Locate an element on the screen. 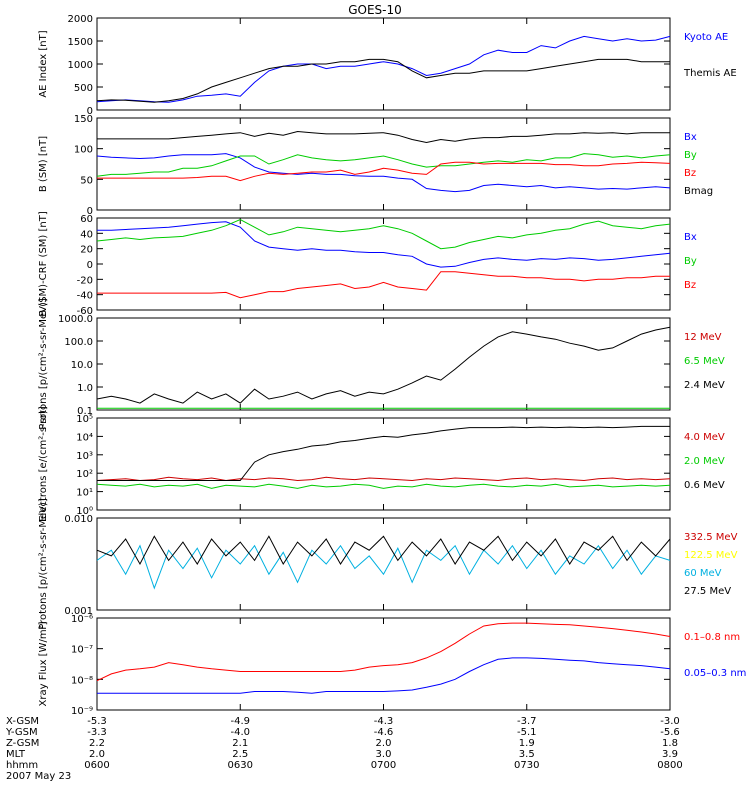 The image size is (750, 800). y-tick-label: 100.0 is located at coordinates (78, 342).